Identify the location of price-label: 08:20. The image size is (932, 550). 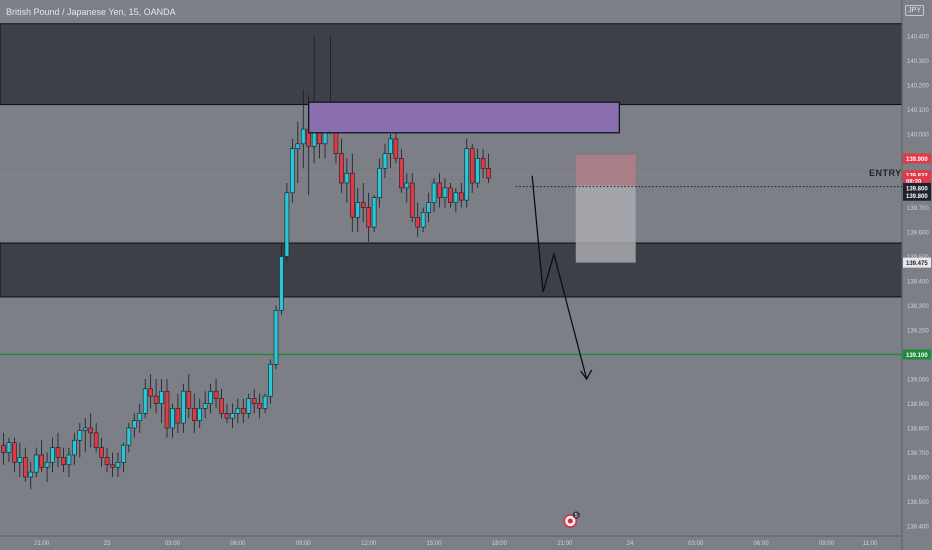
(914, 183).